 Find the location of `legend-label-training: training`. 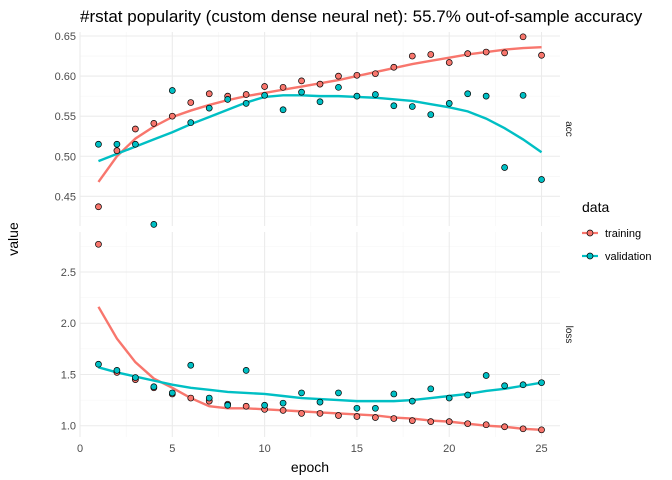

legend-label-training: training is located at coordinates (623, 234).